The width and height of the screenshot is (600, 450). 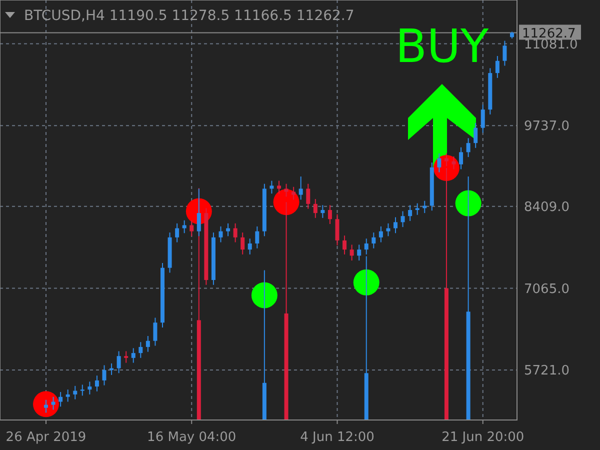 What do you see at coordinates (337, 437) in the screenshot?
I see `x-tick-label: 4 Jun 12:00` at bounding box center [337, 437].